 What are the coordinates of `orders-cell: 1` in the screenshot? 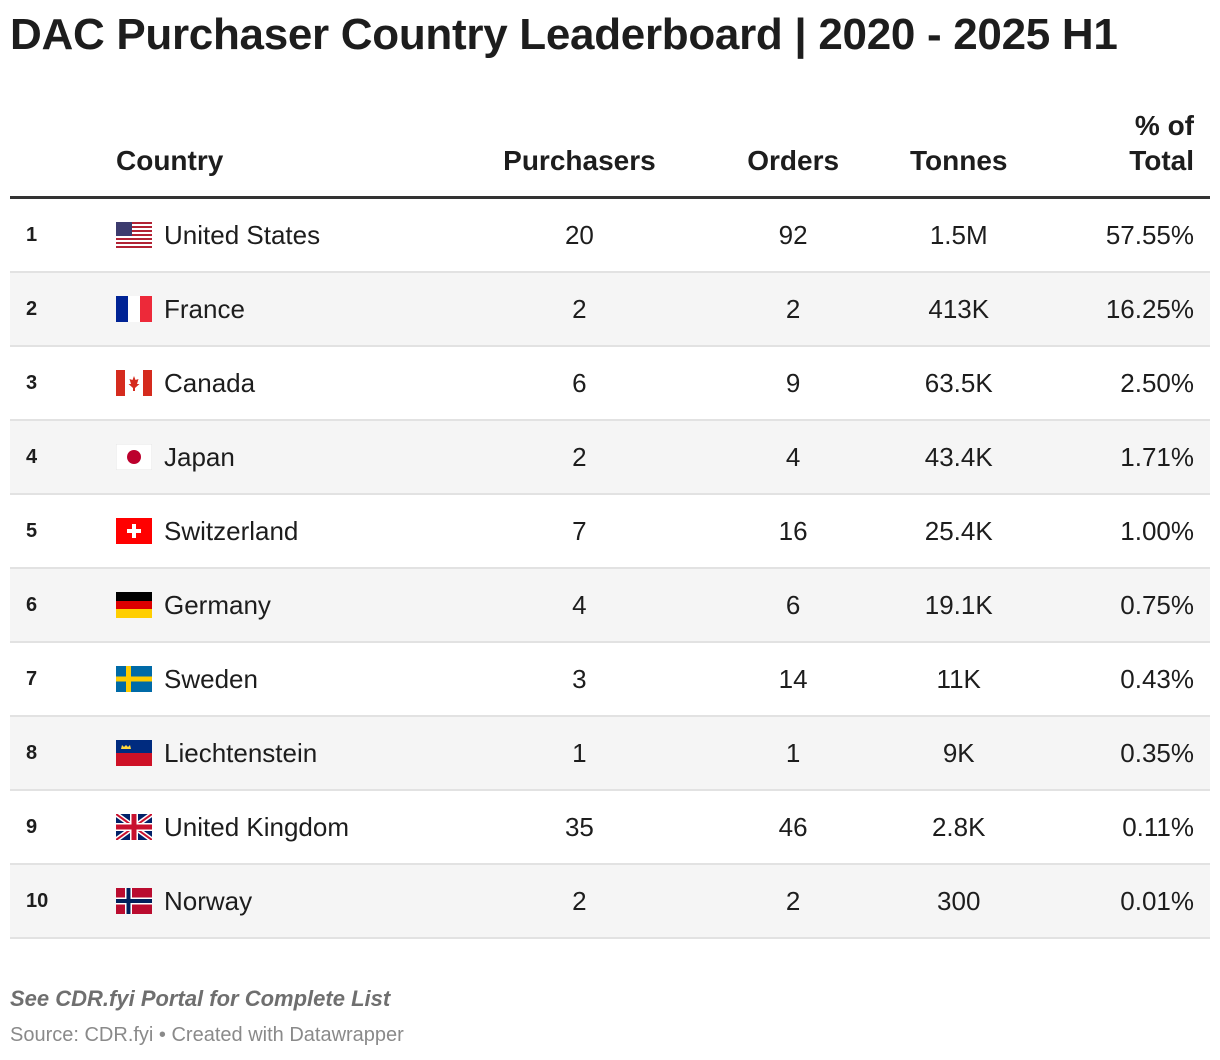 It's located at (793, 753).